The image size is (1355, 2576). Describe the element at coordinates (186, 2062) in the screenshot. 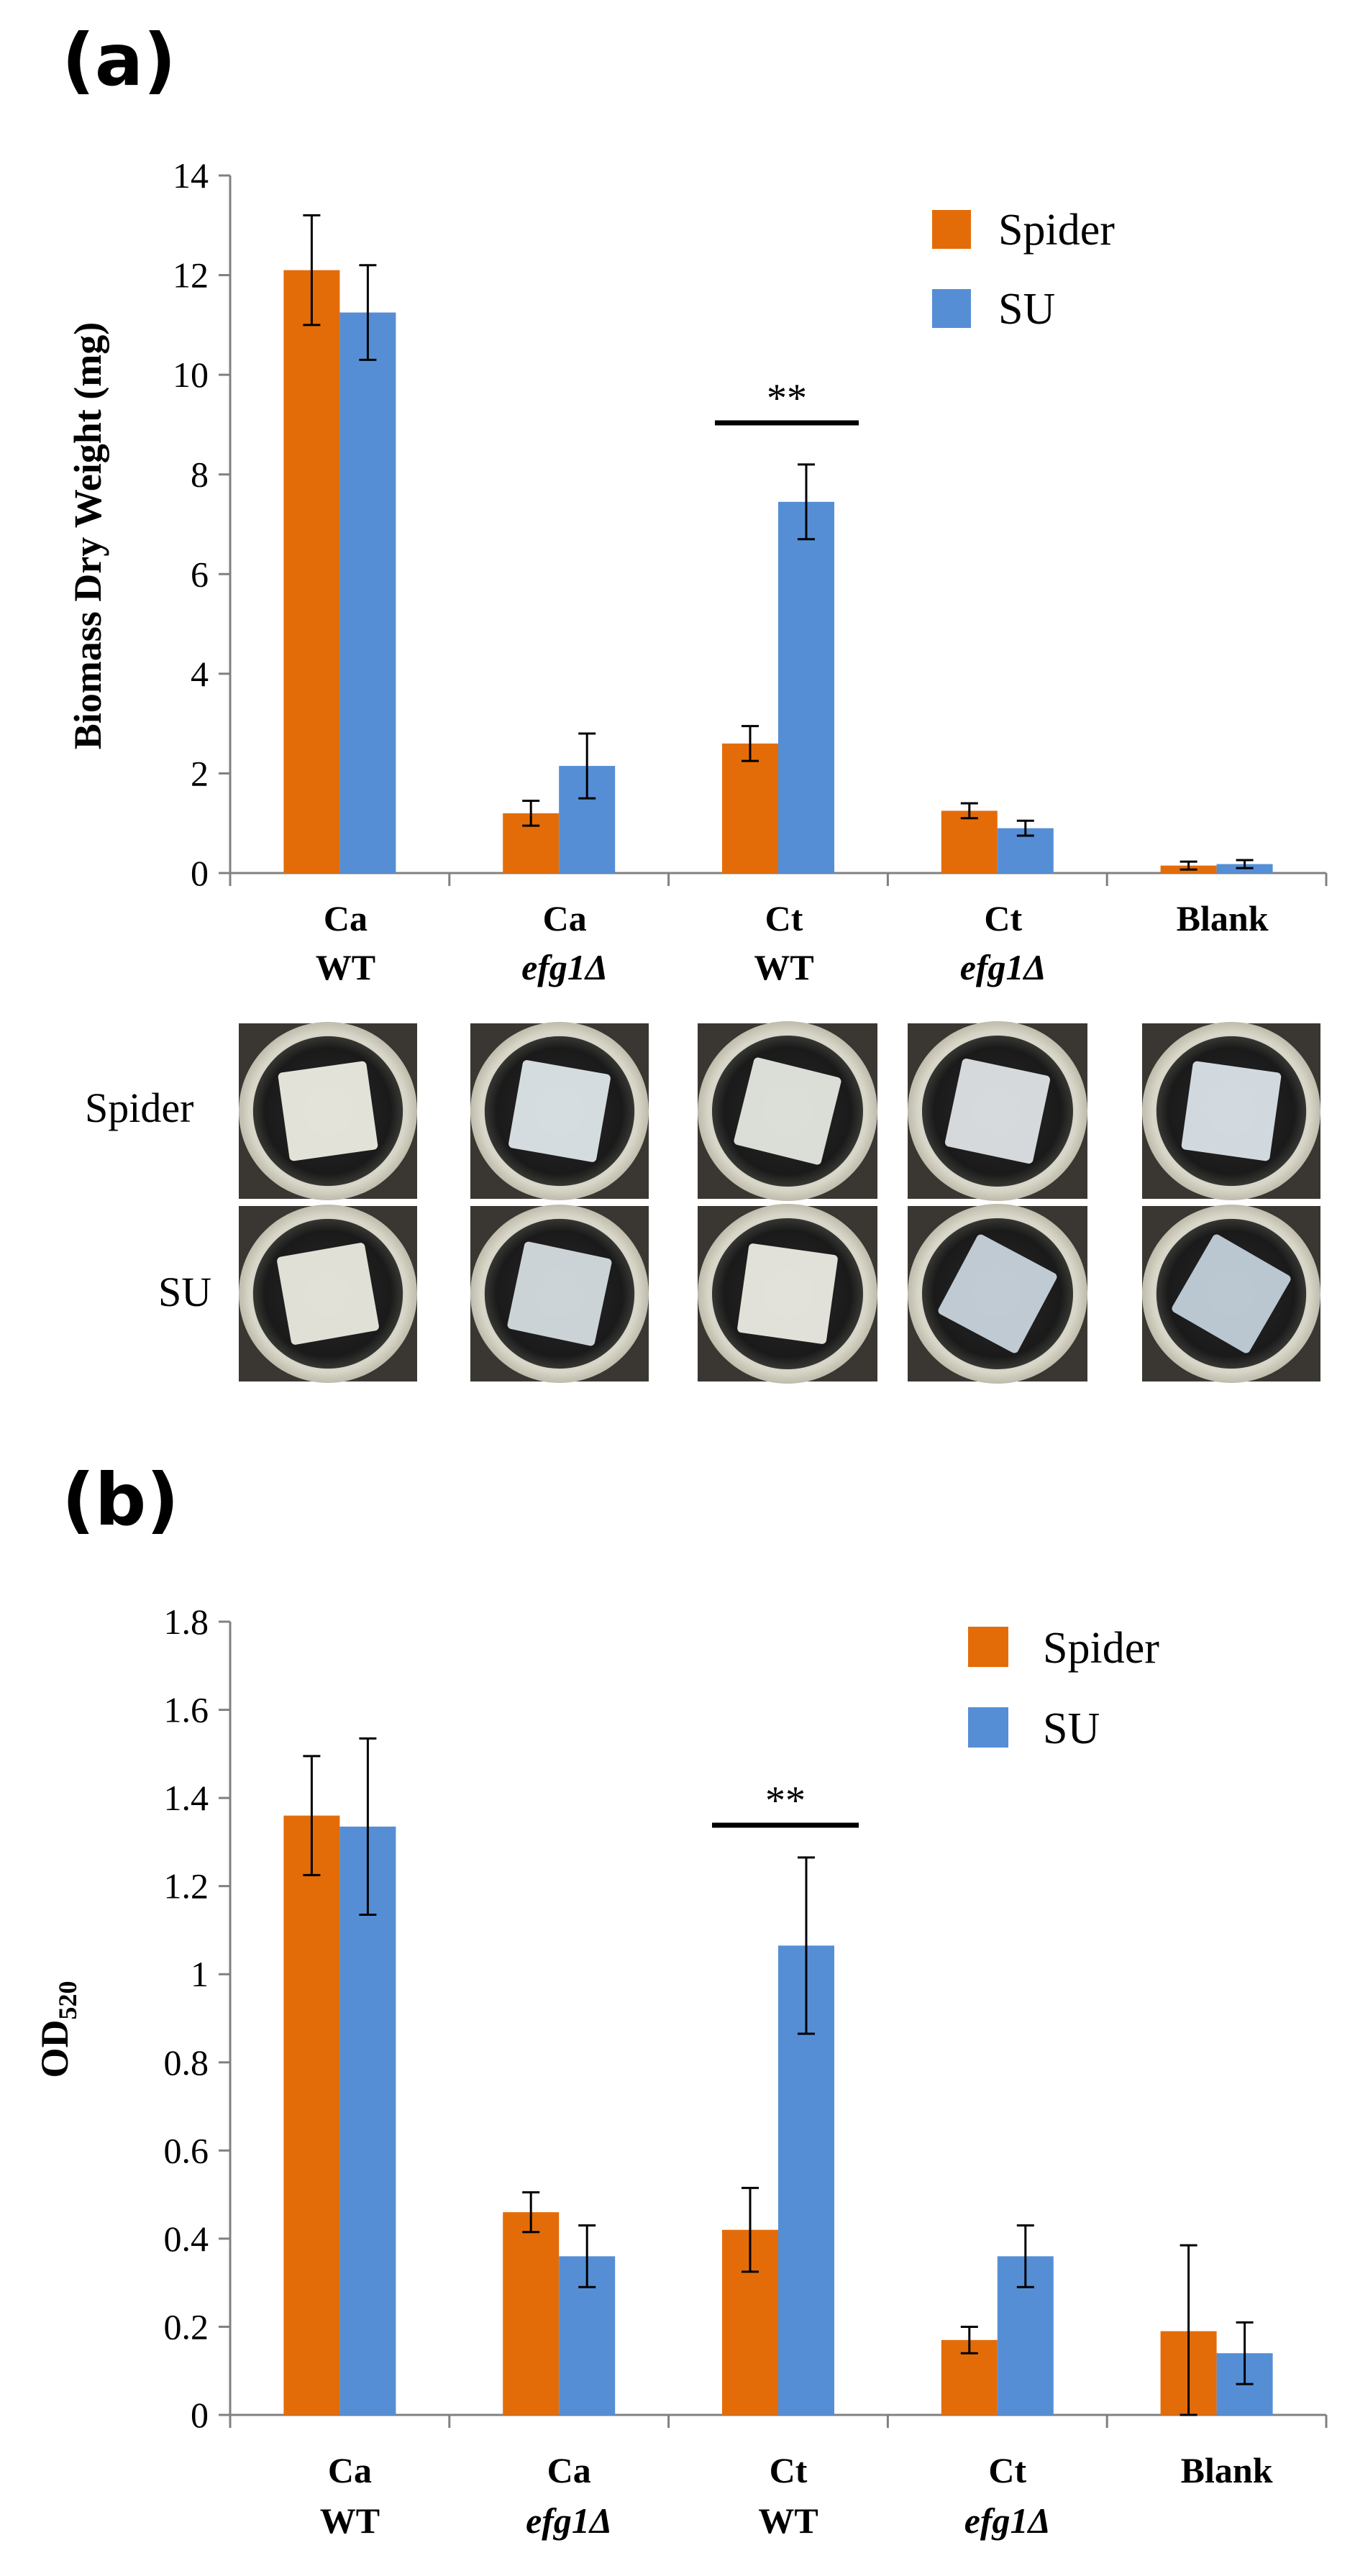

I see `y-tick-label: 0.8` at that location.